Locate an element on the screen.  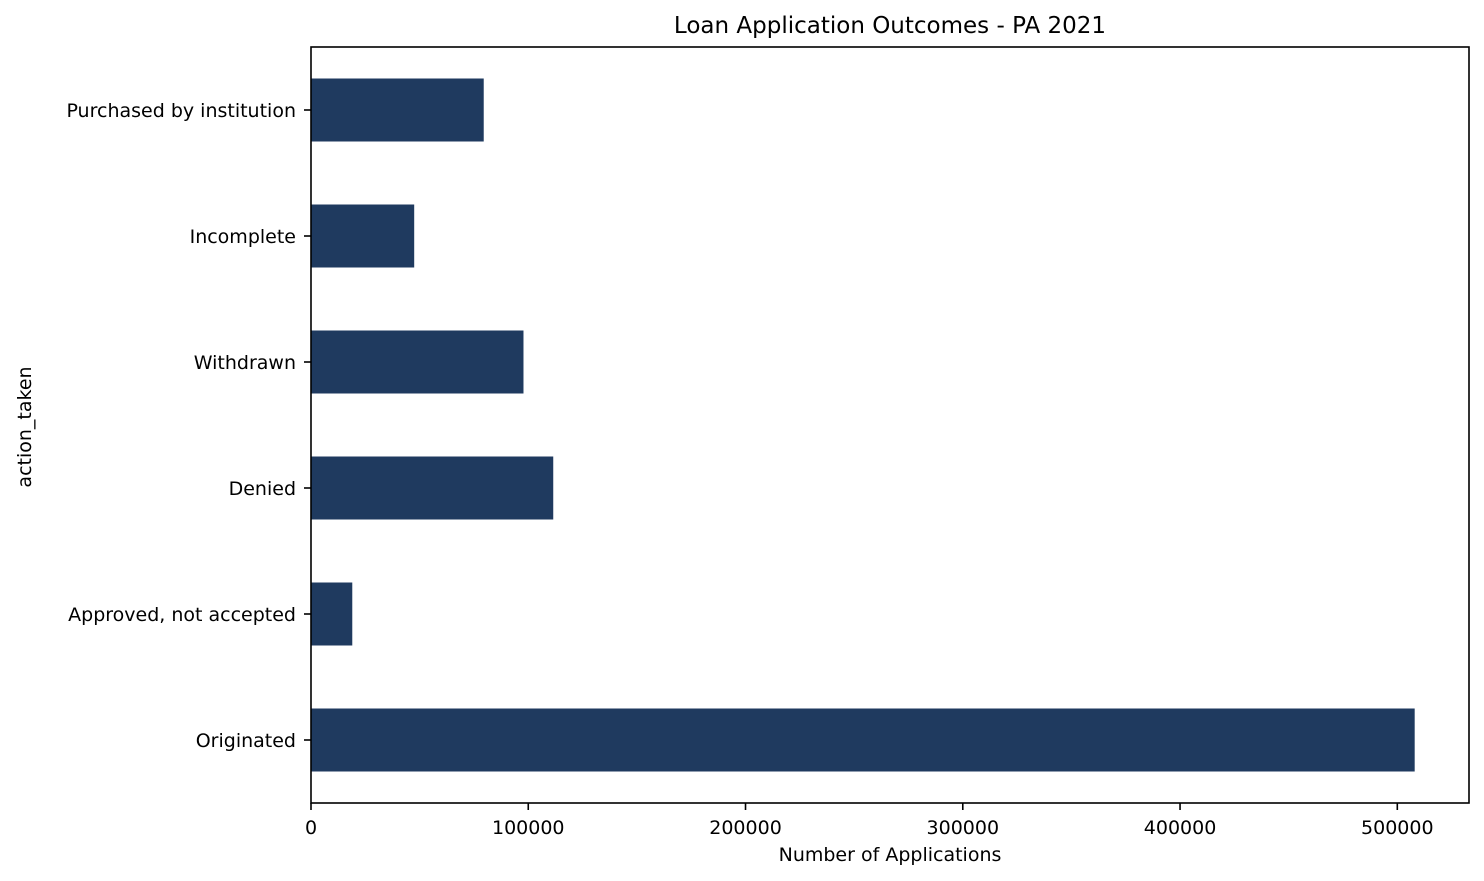
x-tick-label-0: 0 is located at coordinates (311, 828).